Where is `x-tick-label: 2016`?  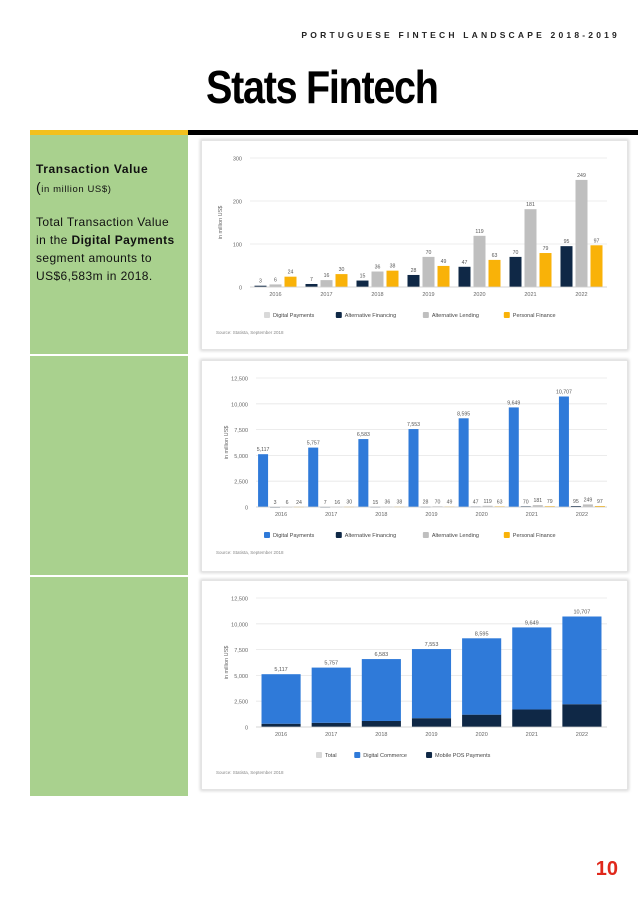 x-tick-label: 2016 is located at coordinates (275, 295).